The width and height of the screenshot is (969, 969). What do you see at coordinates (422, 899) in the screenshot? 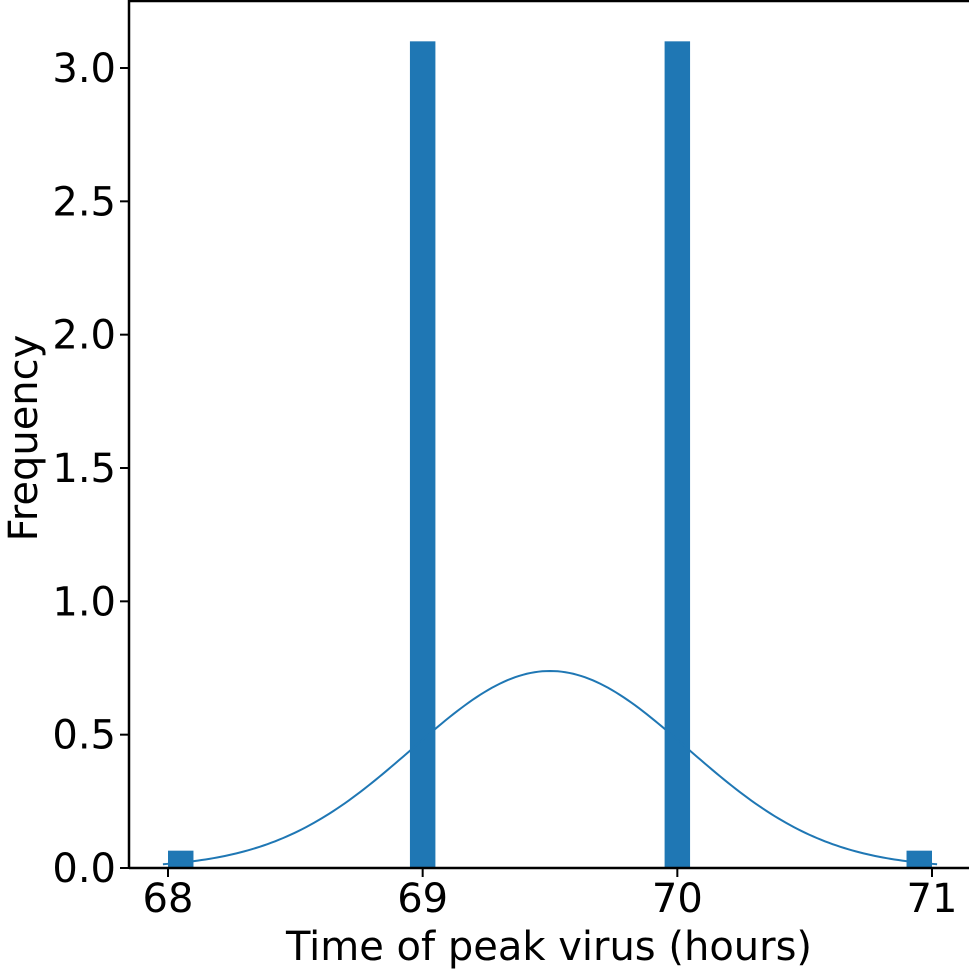
I see `x-tick-label: 69` at bounding box center [422, 899].